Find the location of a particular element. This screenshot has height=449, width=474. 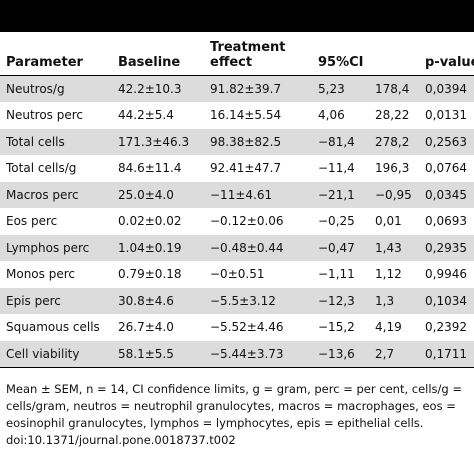

cell-ci-high: 1,12 is located at coordinates (400, 274).